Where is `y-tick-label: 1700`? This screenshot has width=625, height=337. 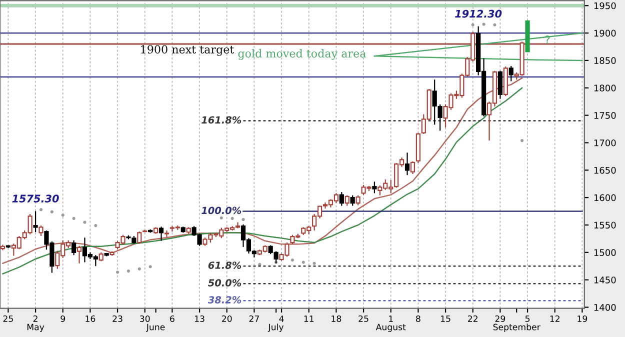
y-tick-label: 1700 is located at coordinates (605, 142).